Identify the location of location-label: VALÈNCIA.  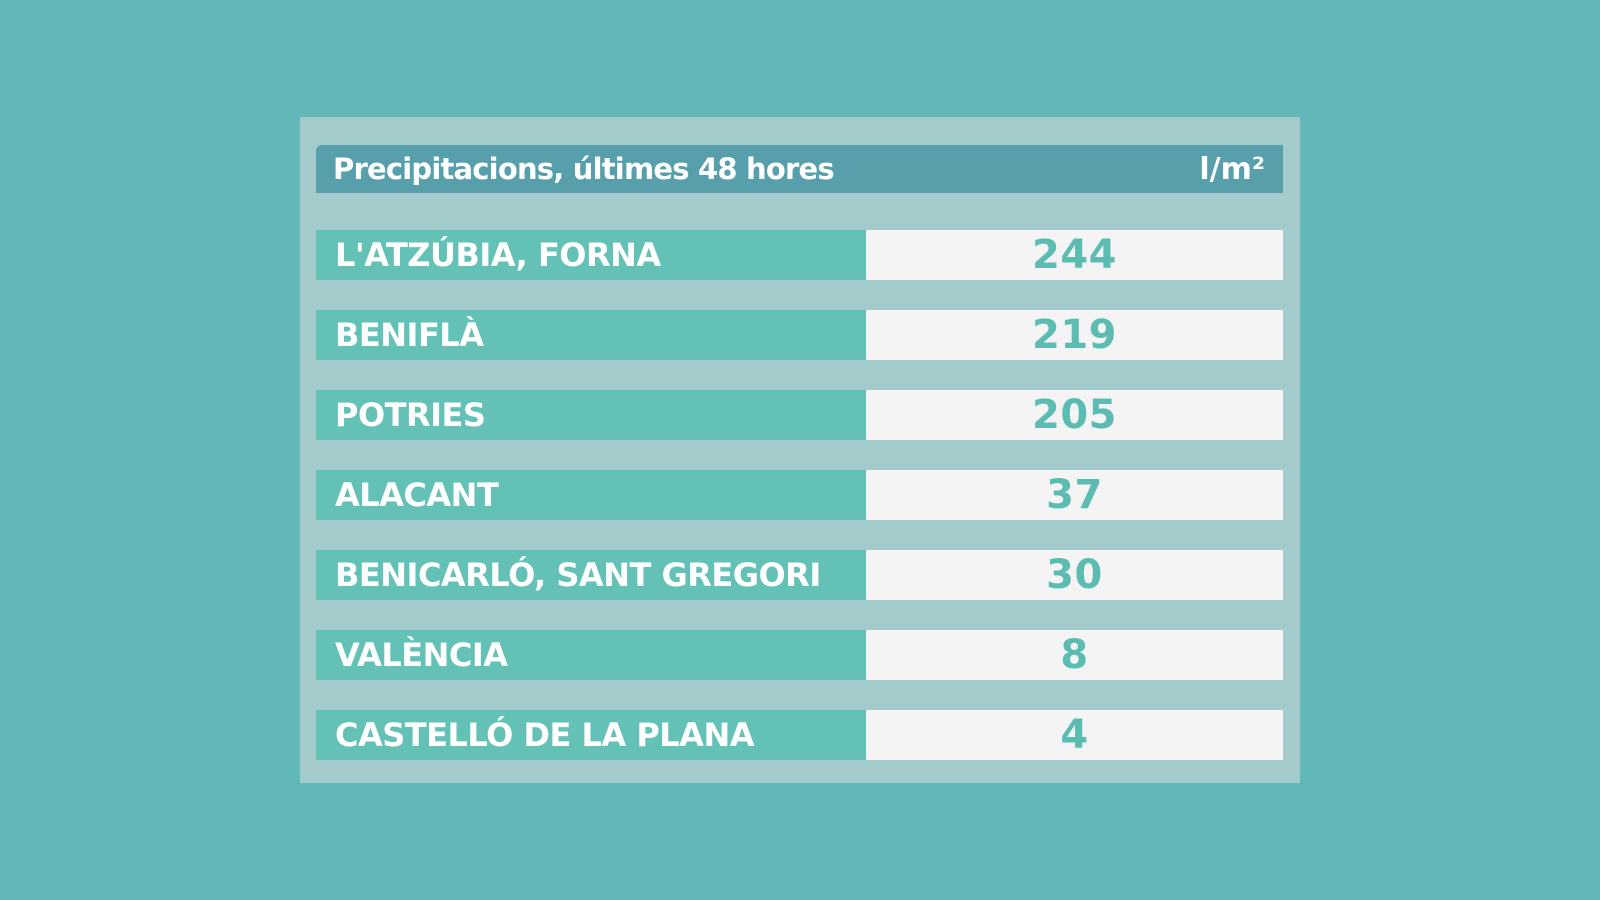
(591, 655).